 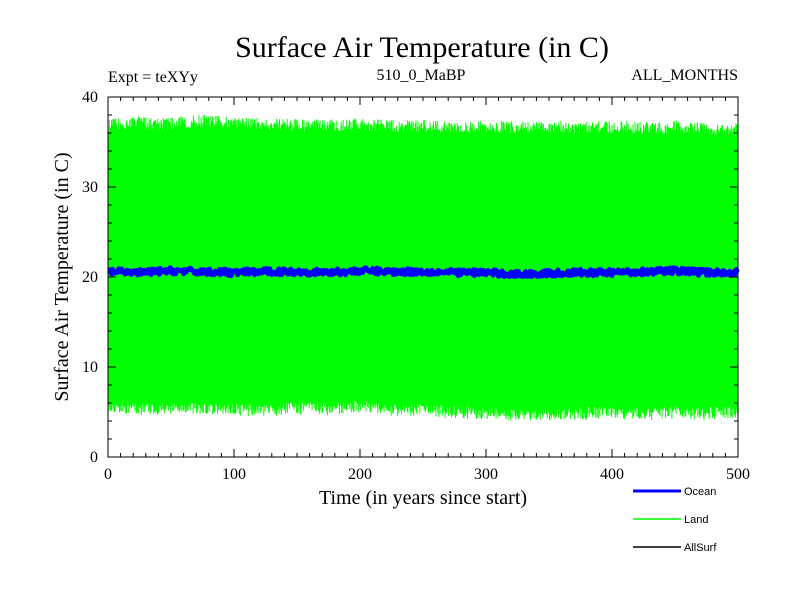 I want to click on y-tick-label: 20, so click(x=90, y=277).